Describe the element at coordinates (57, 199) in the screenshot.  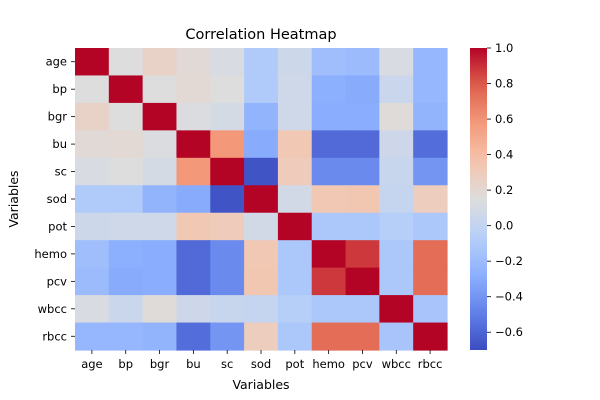
I see `y-tick-label: sod` at that location.